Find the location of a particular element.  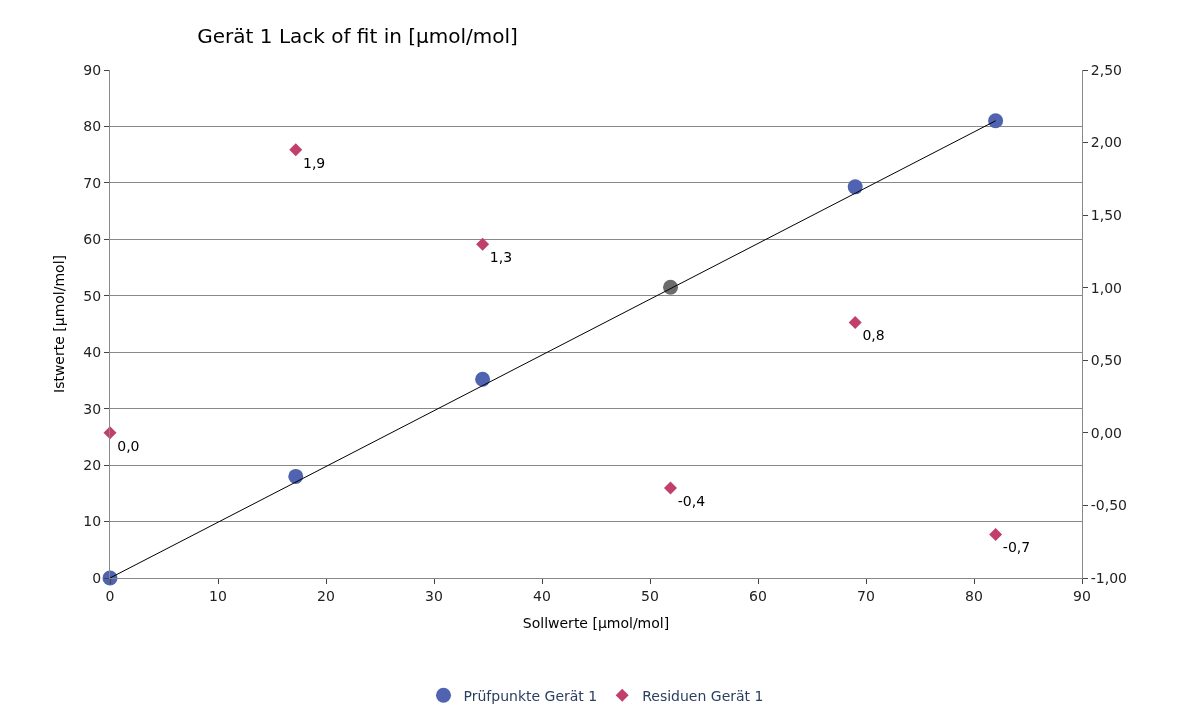

x-tick-label: 20 is located at coordinates (326, 595).